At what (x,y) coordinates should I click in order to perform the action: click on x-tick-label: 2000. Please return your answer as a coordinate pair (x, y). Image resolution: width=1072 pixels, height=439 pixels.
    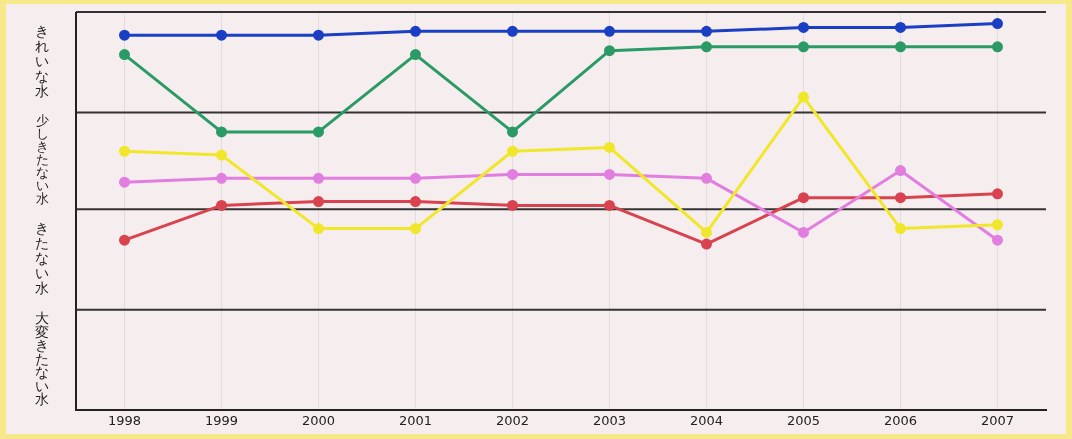
    Looking at the image, I should click on (318, 420).